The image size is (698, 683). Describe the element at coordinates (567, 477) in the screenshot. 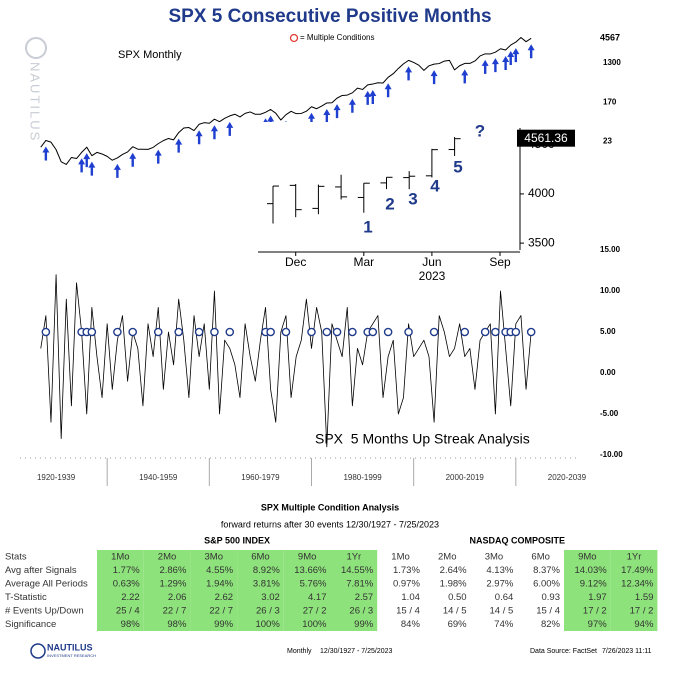

I see `x-group-label: 2020-2039` at that location.